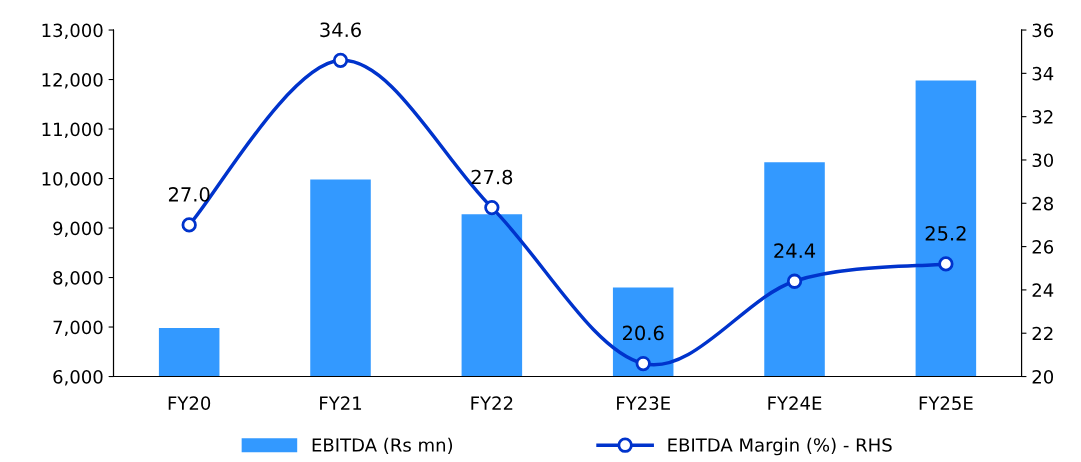 The image size is (1081, 462). I want to click on y-tick-label: 6,000, so click(78, 377).